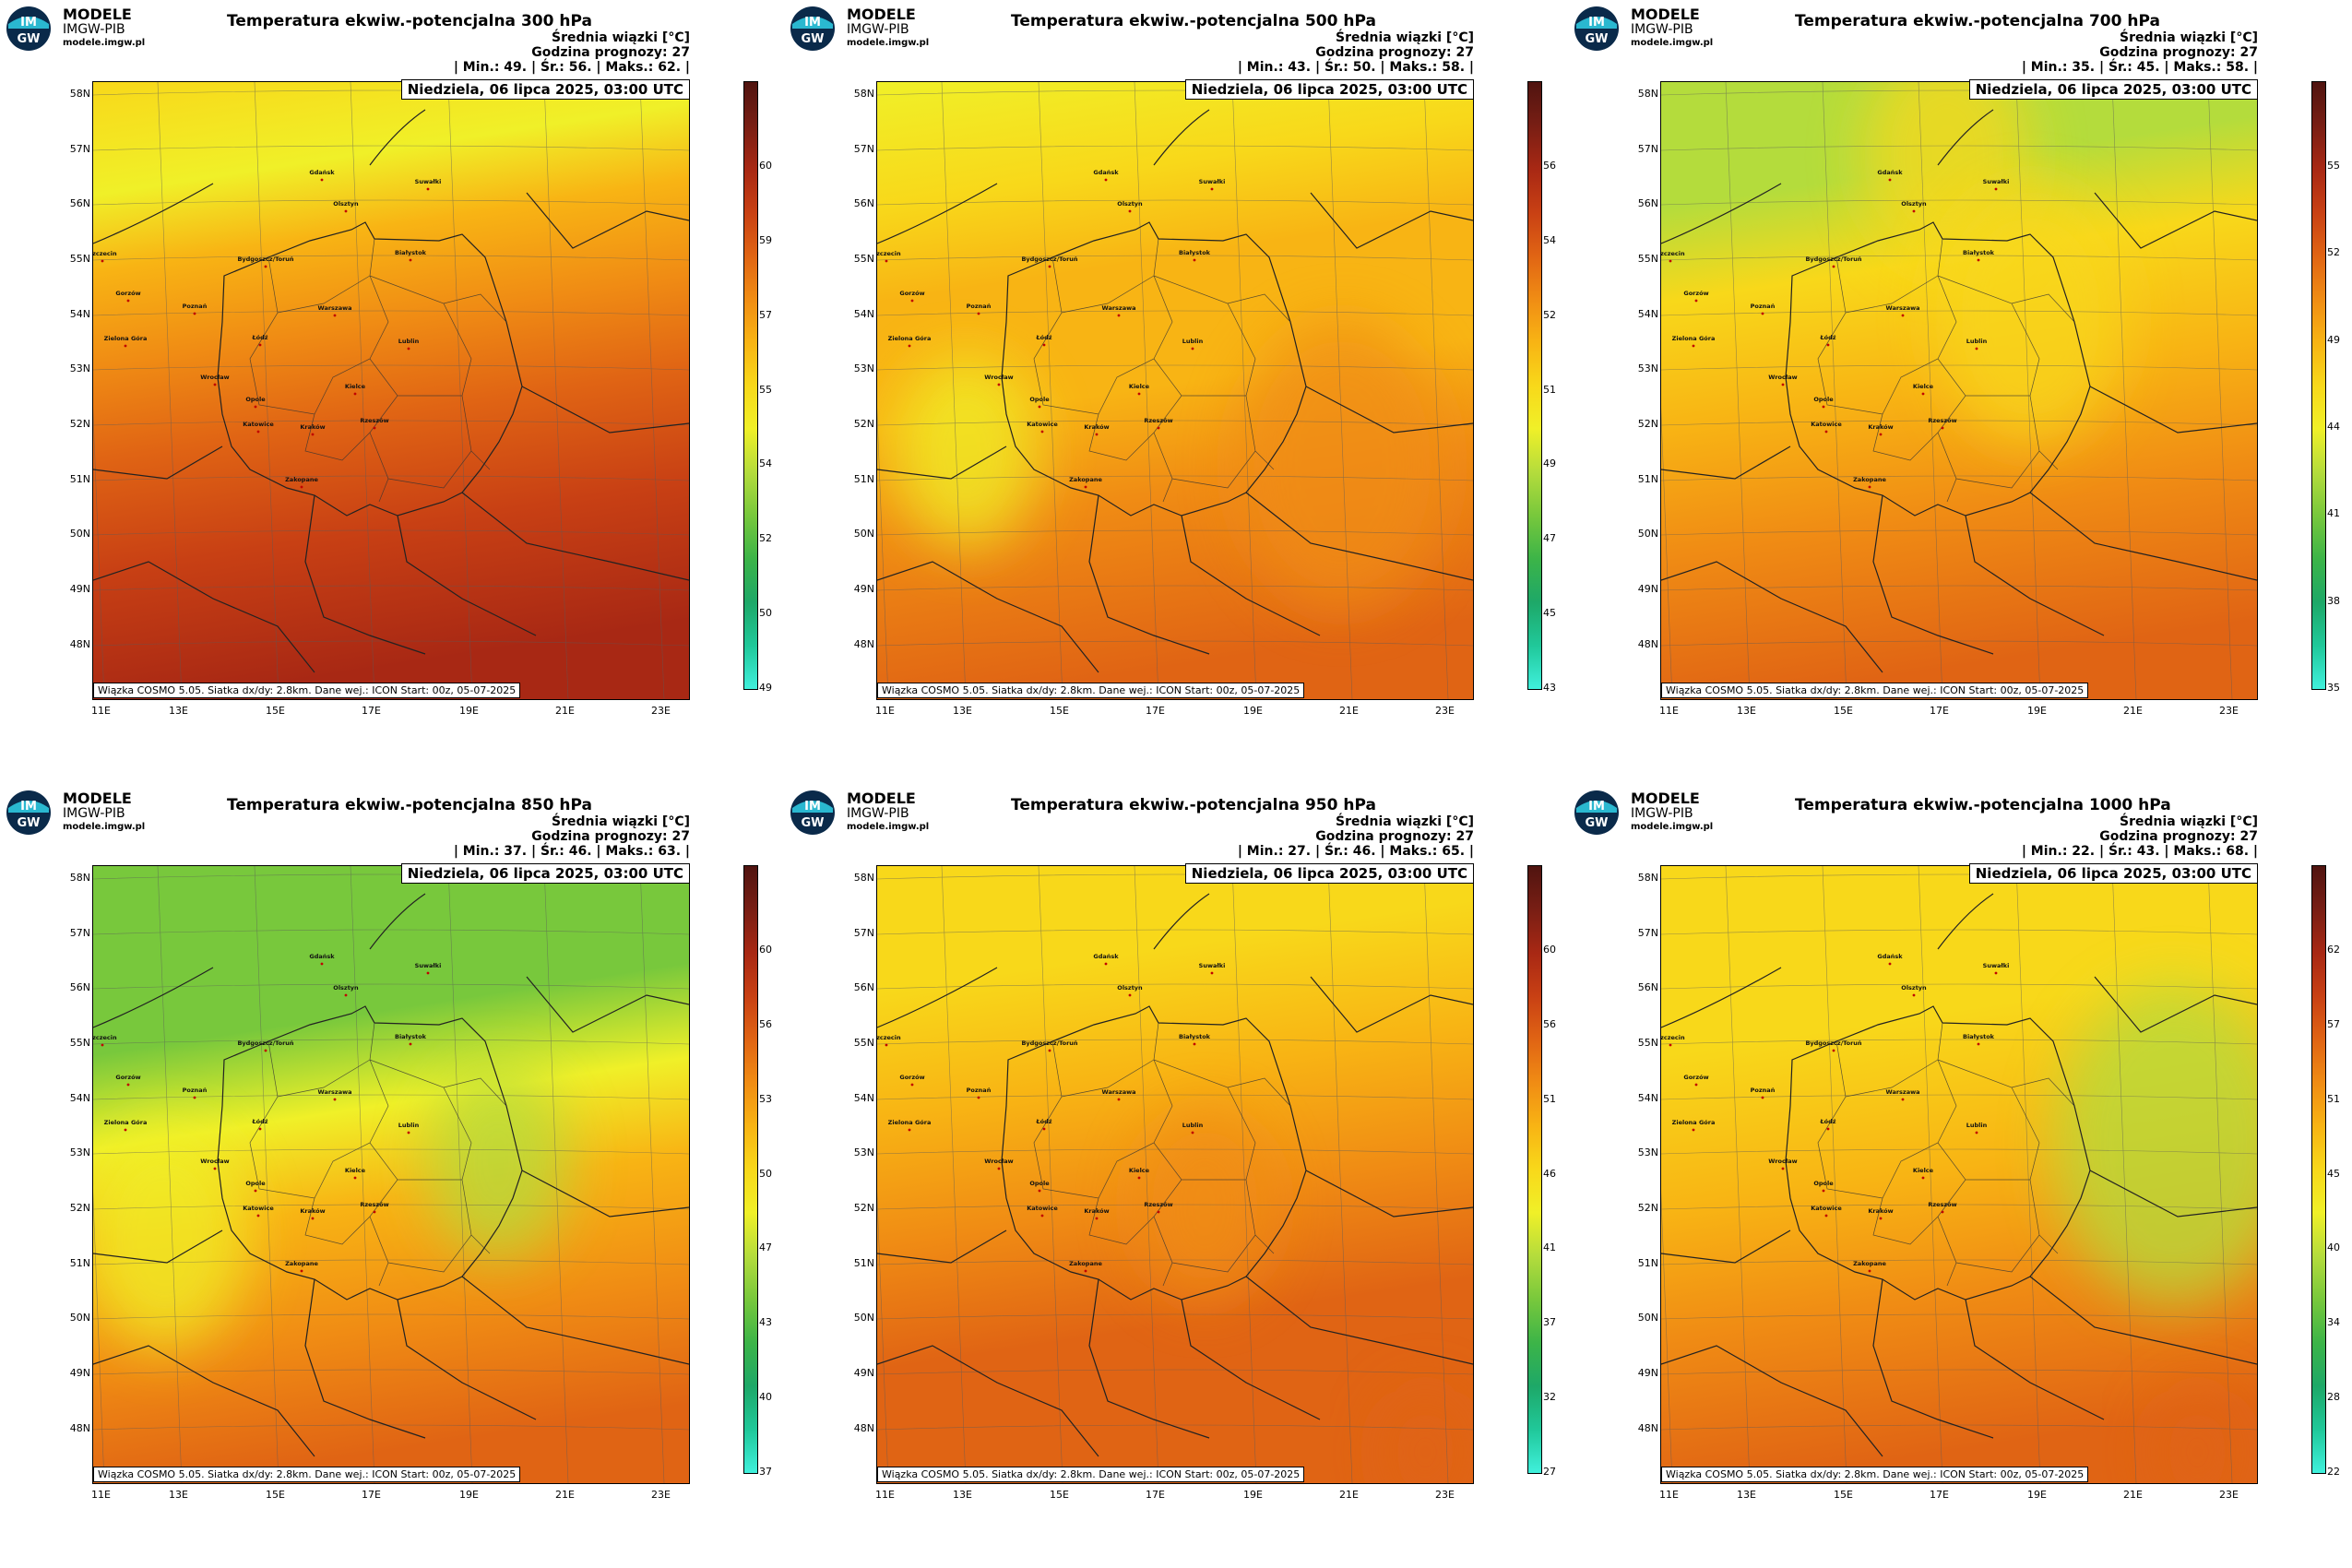 This screenshot has width=2352, height=1568. I want to click on colorbar-tick: 59, so click(765, 239).